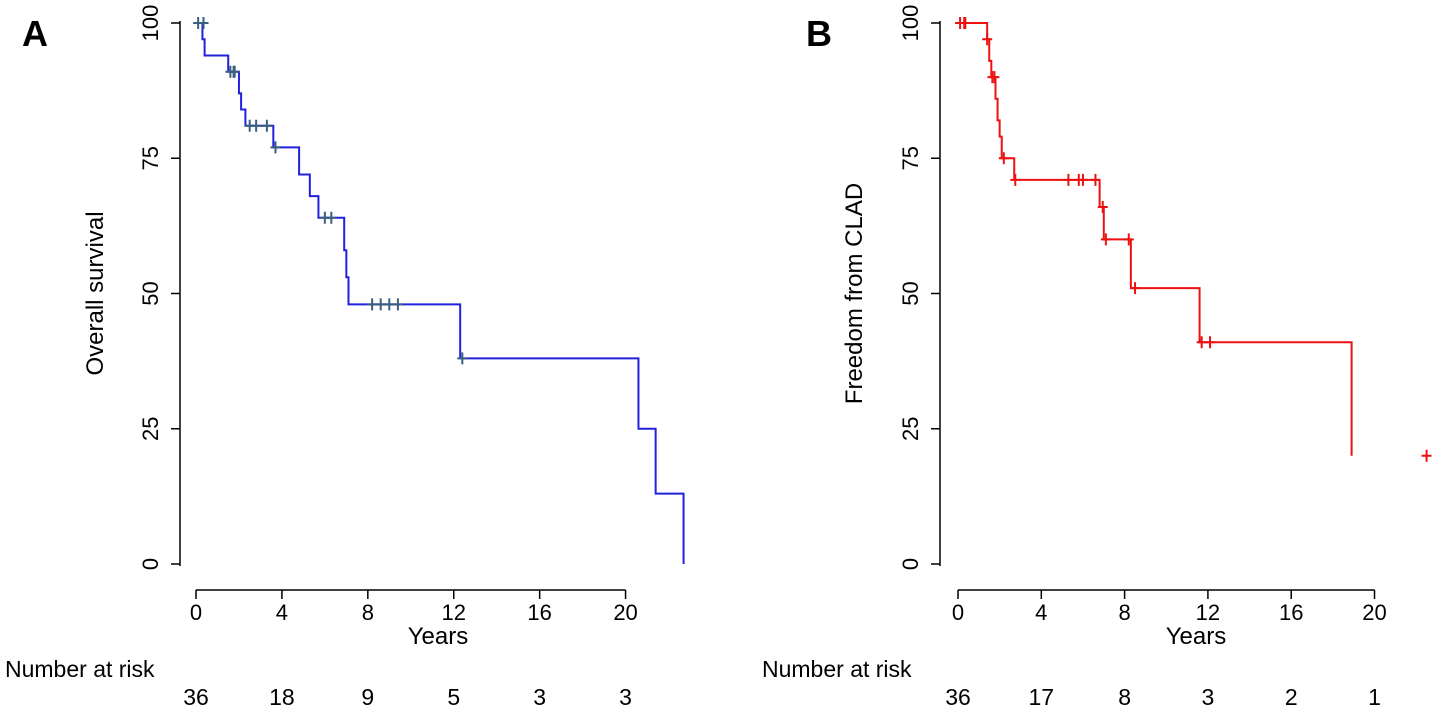  Describe the element at coordinates (196, 612) in the screenshot. I see `panel-a-x-tick-label: 0` at that location.